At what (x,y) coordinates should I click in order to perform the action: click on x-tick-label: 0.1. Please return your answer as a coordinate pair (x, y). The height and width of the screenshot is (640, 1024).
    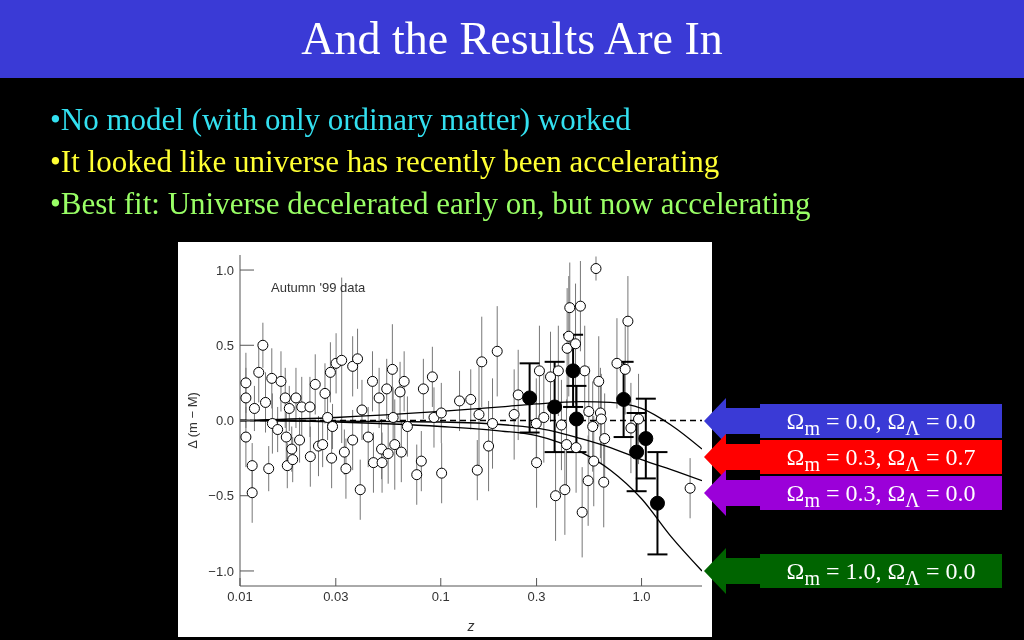
    Looking at the image, I should click on (440, 597).